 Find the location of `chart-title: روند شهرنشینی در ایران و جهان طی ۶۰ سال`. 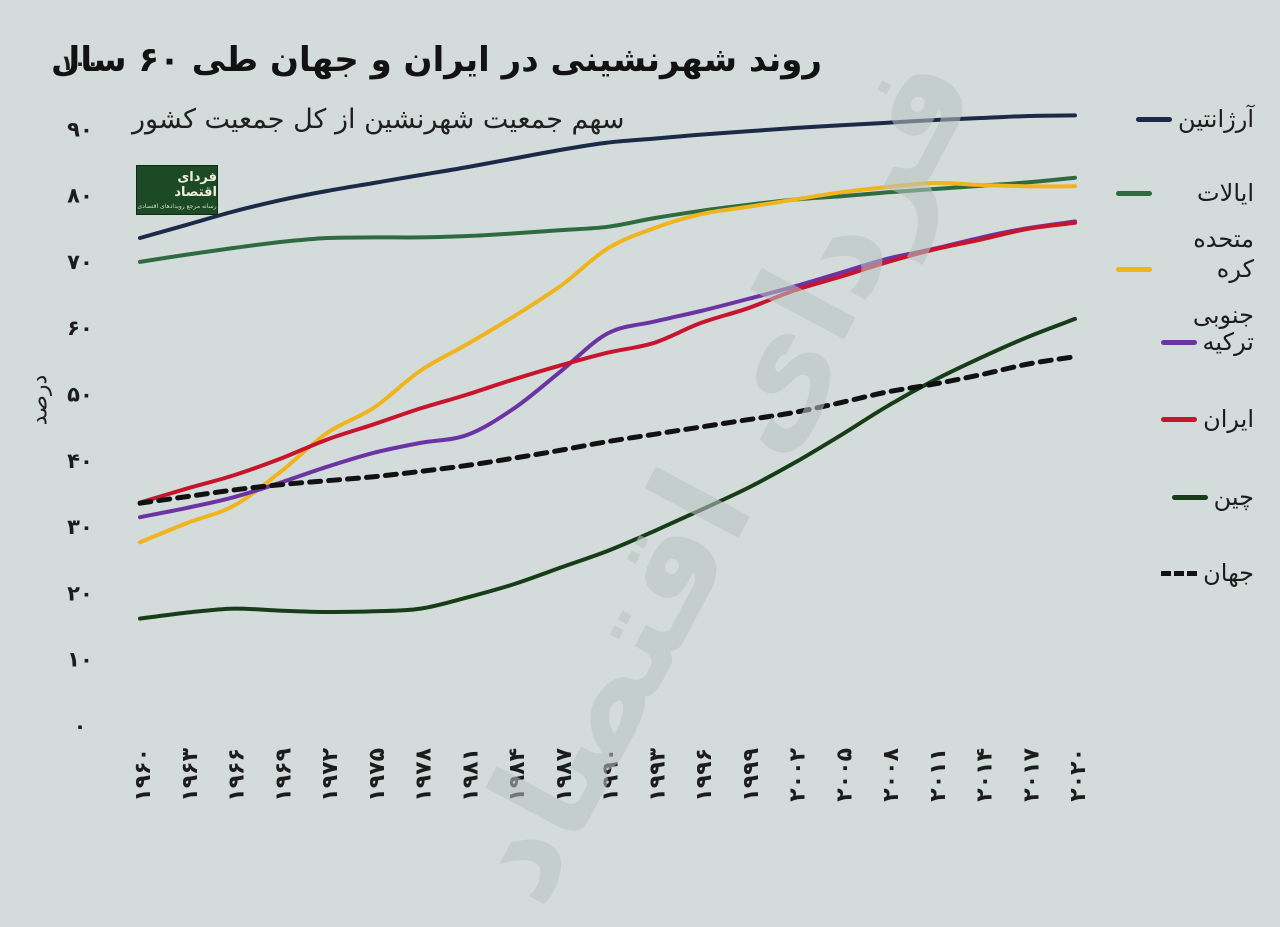

chart-title: روند شهرنشینی در ایران و جهان طی ۶۰ سال is located at coordinates (436, 60).